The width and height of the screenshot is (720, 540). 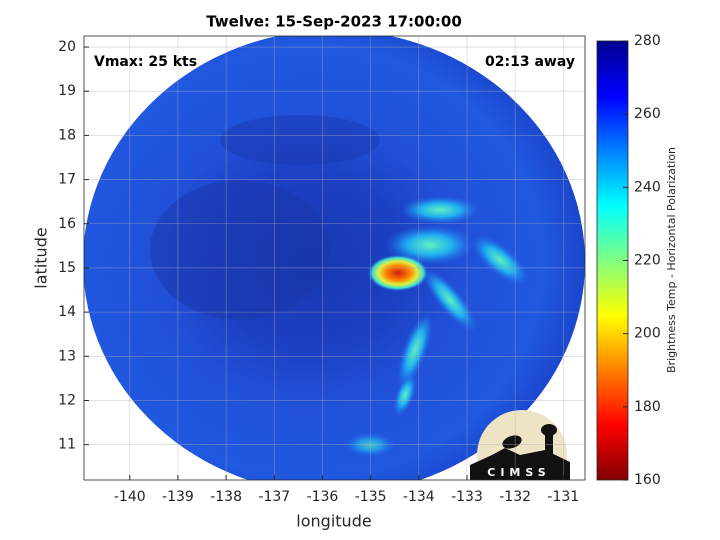 I want to click on colorbar-tick-label: 280, so click(x=647, y=41).